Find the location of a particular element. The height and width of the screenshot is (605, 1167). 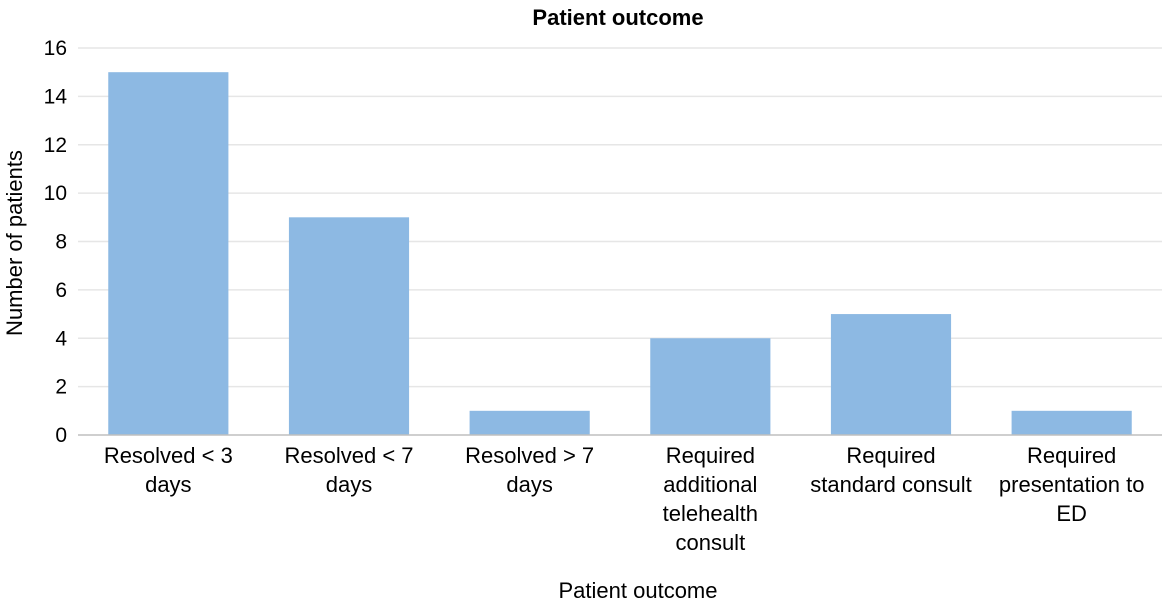

y-tick-label: 4 is located at coordinates (61, 338).